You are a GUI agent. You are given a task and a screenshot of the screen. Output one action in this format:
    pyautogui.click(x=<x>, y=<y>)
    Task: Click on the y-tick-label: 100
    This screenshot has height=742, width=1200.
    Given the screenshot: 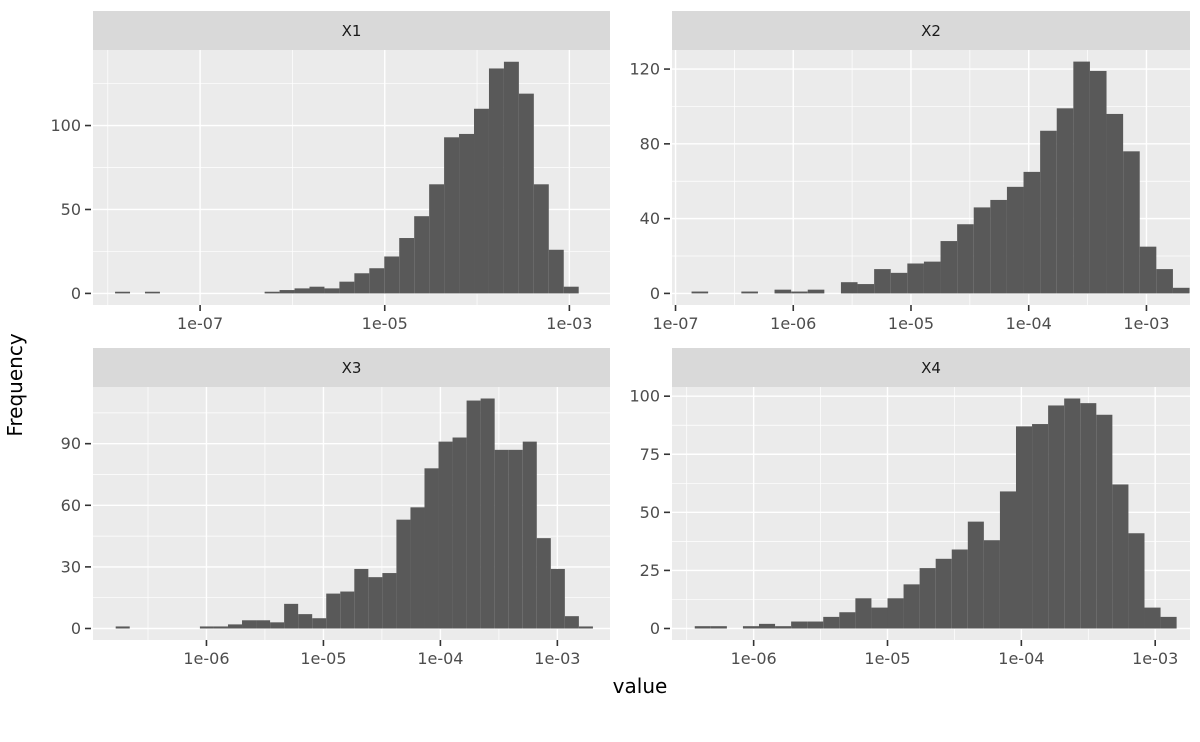 What is the action you would take?
    pyautogui.click(x=644, y=396)
    